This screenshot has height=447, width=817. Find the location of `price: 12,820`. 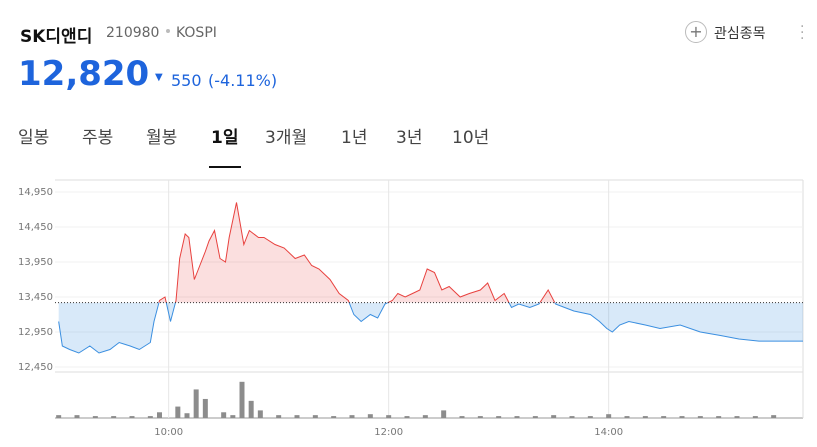

price: 12,820 is located at coordinates (84, 74).